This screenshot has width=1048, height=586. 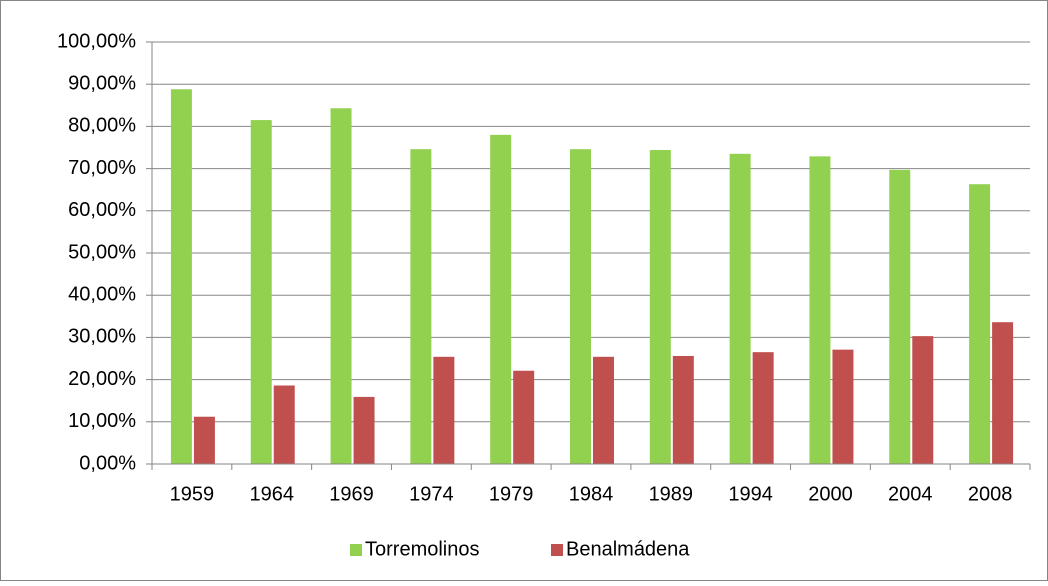 What do you see at coordinates (671, 494) in the screenshot?
I see `x-tick-label: 1989` at bounding box center [671, 494].